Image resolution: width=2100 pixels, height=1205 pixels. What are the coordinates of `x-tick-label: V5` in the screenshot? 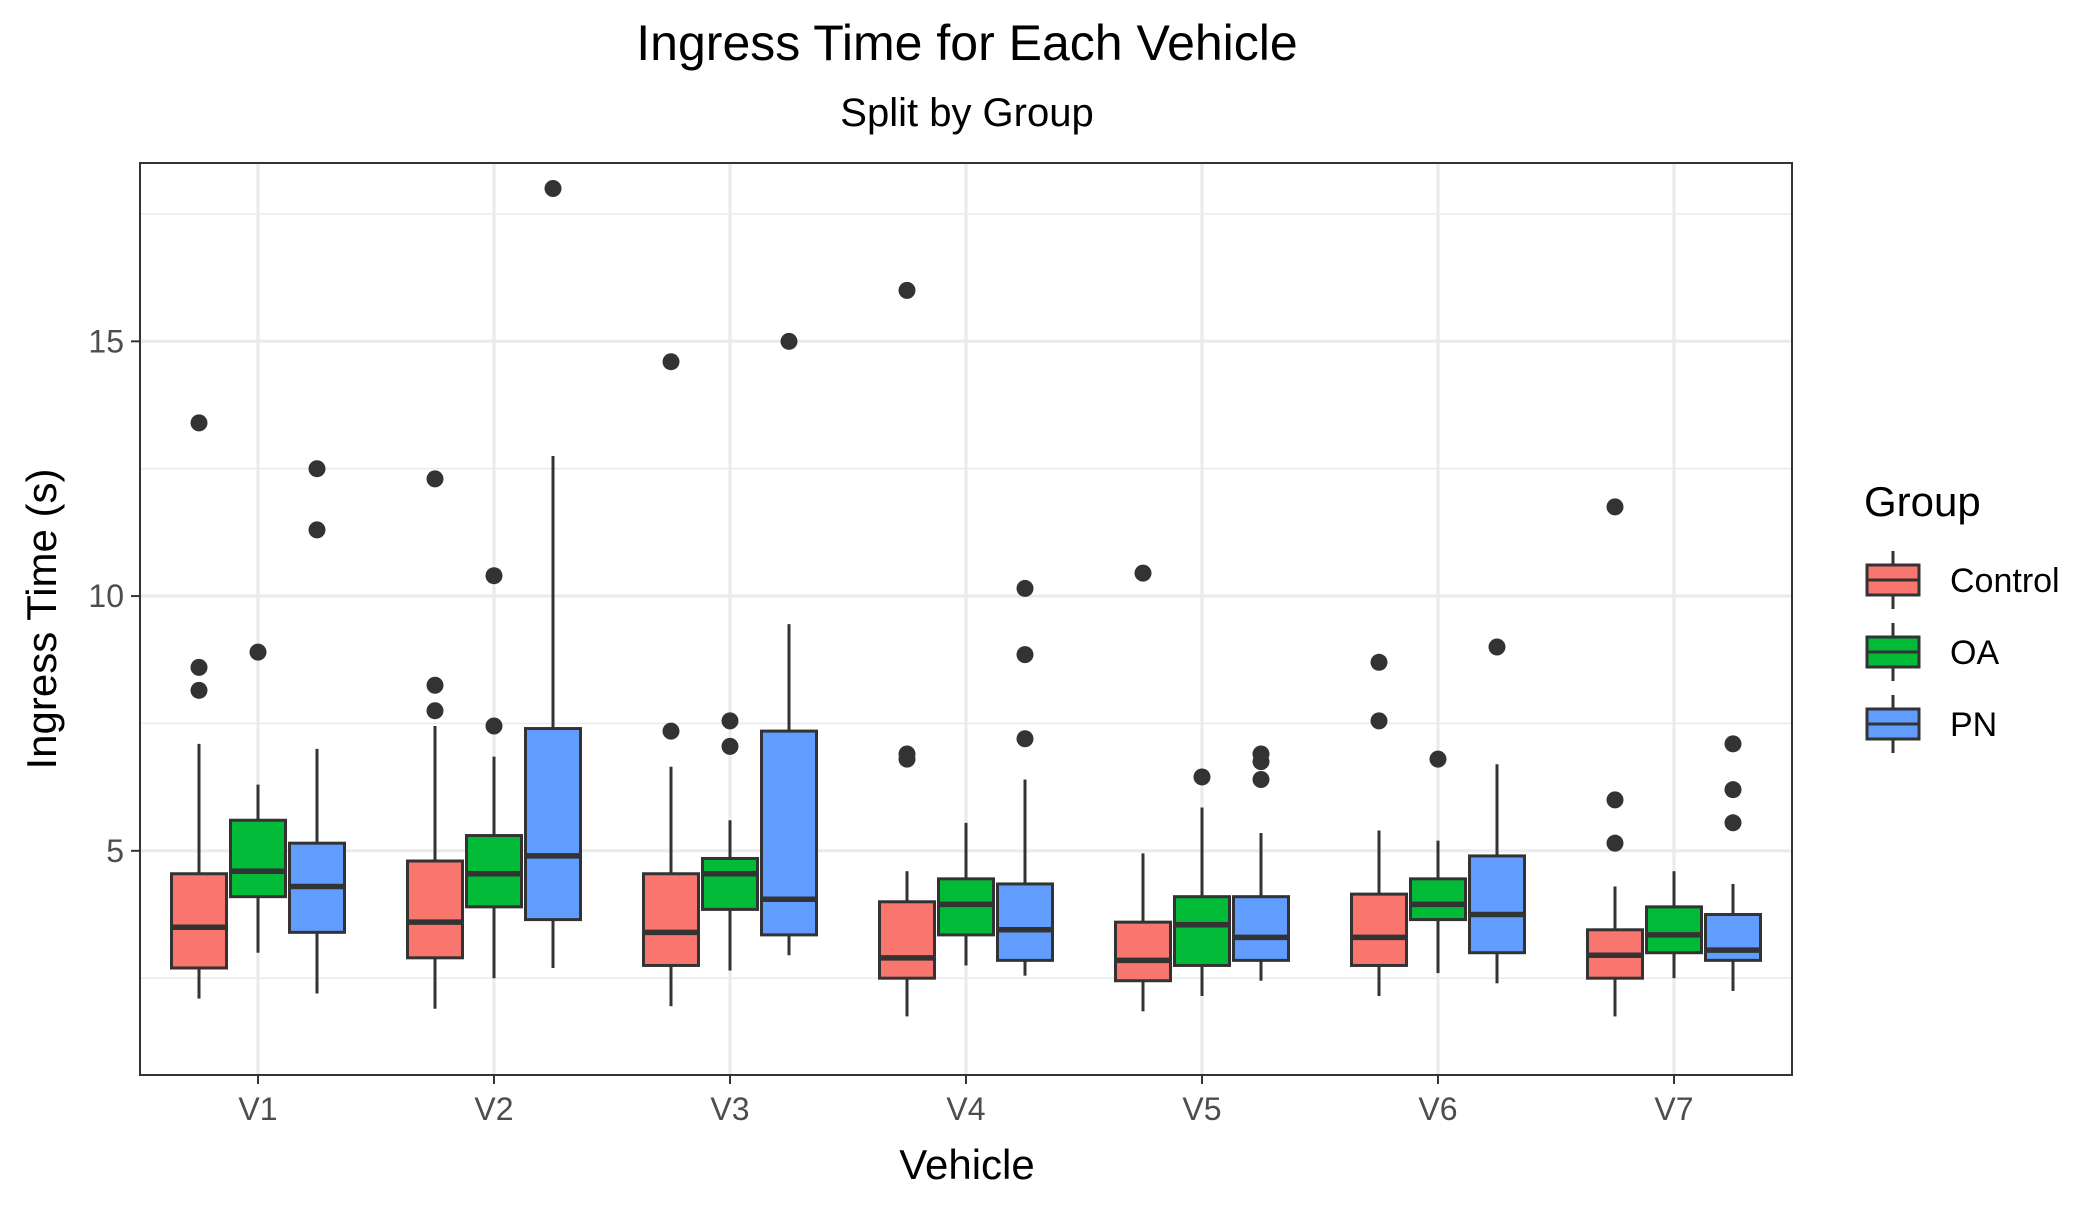 It's located at (1201, 1109).